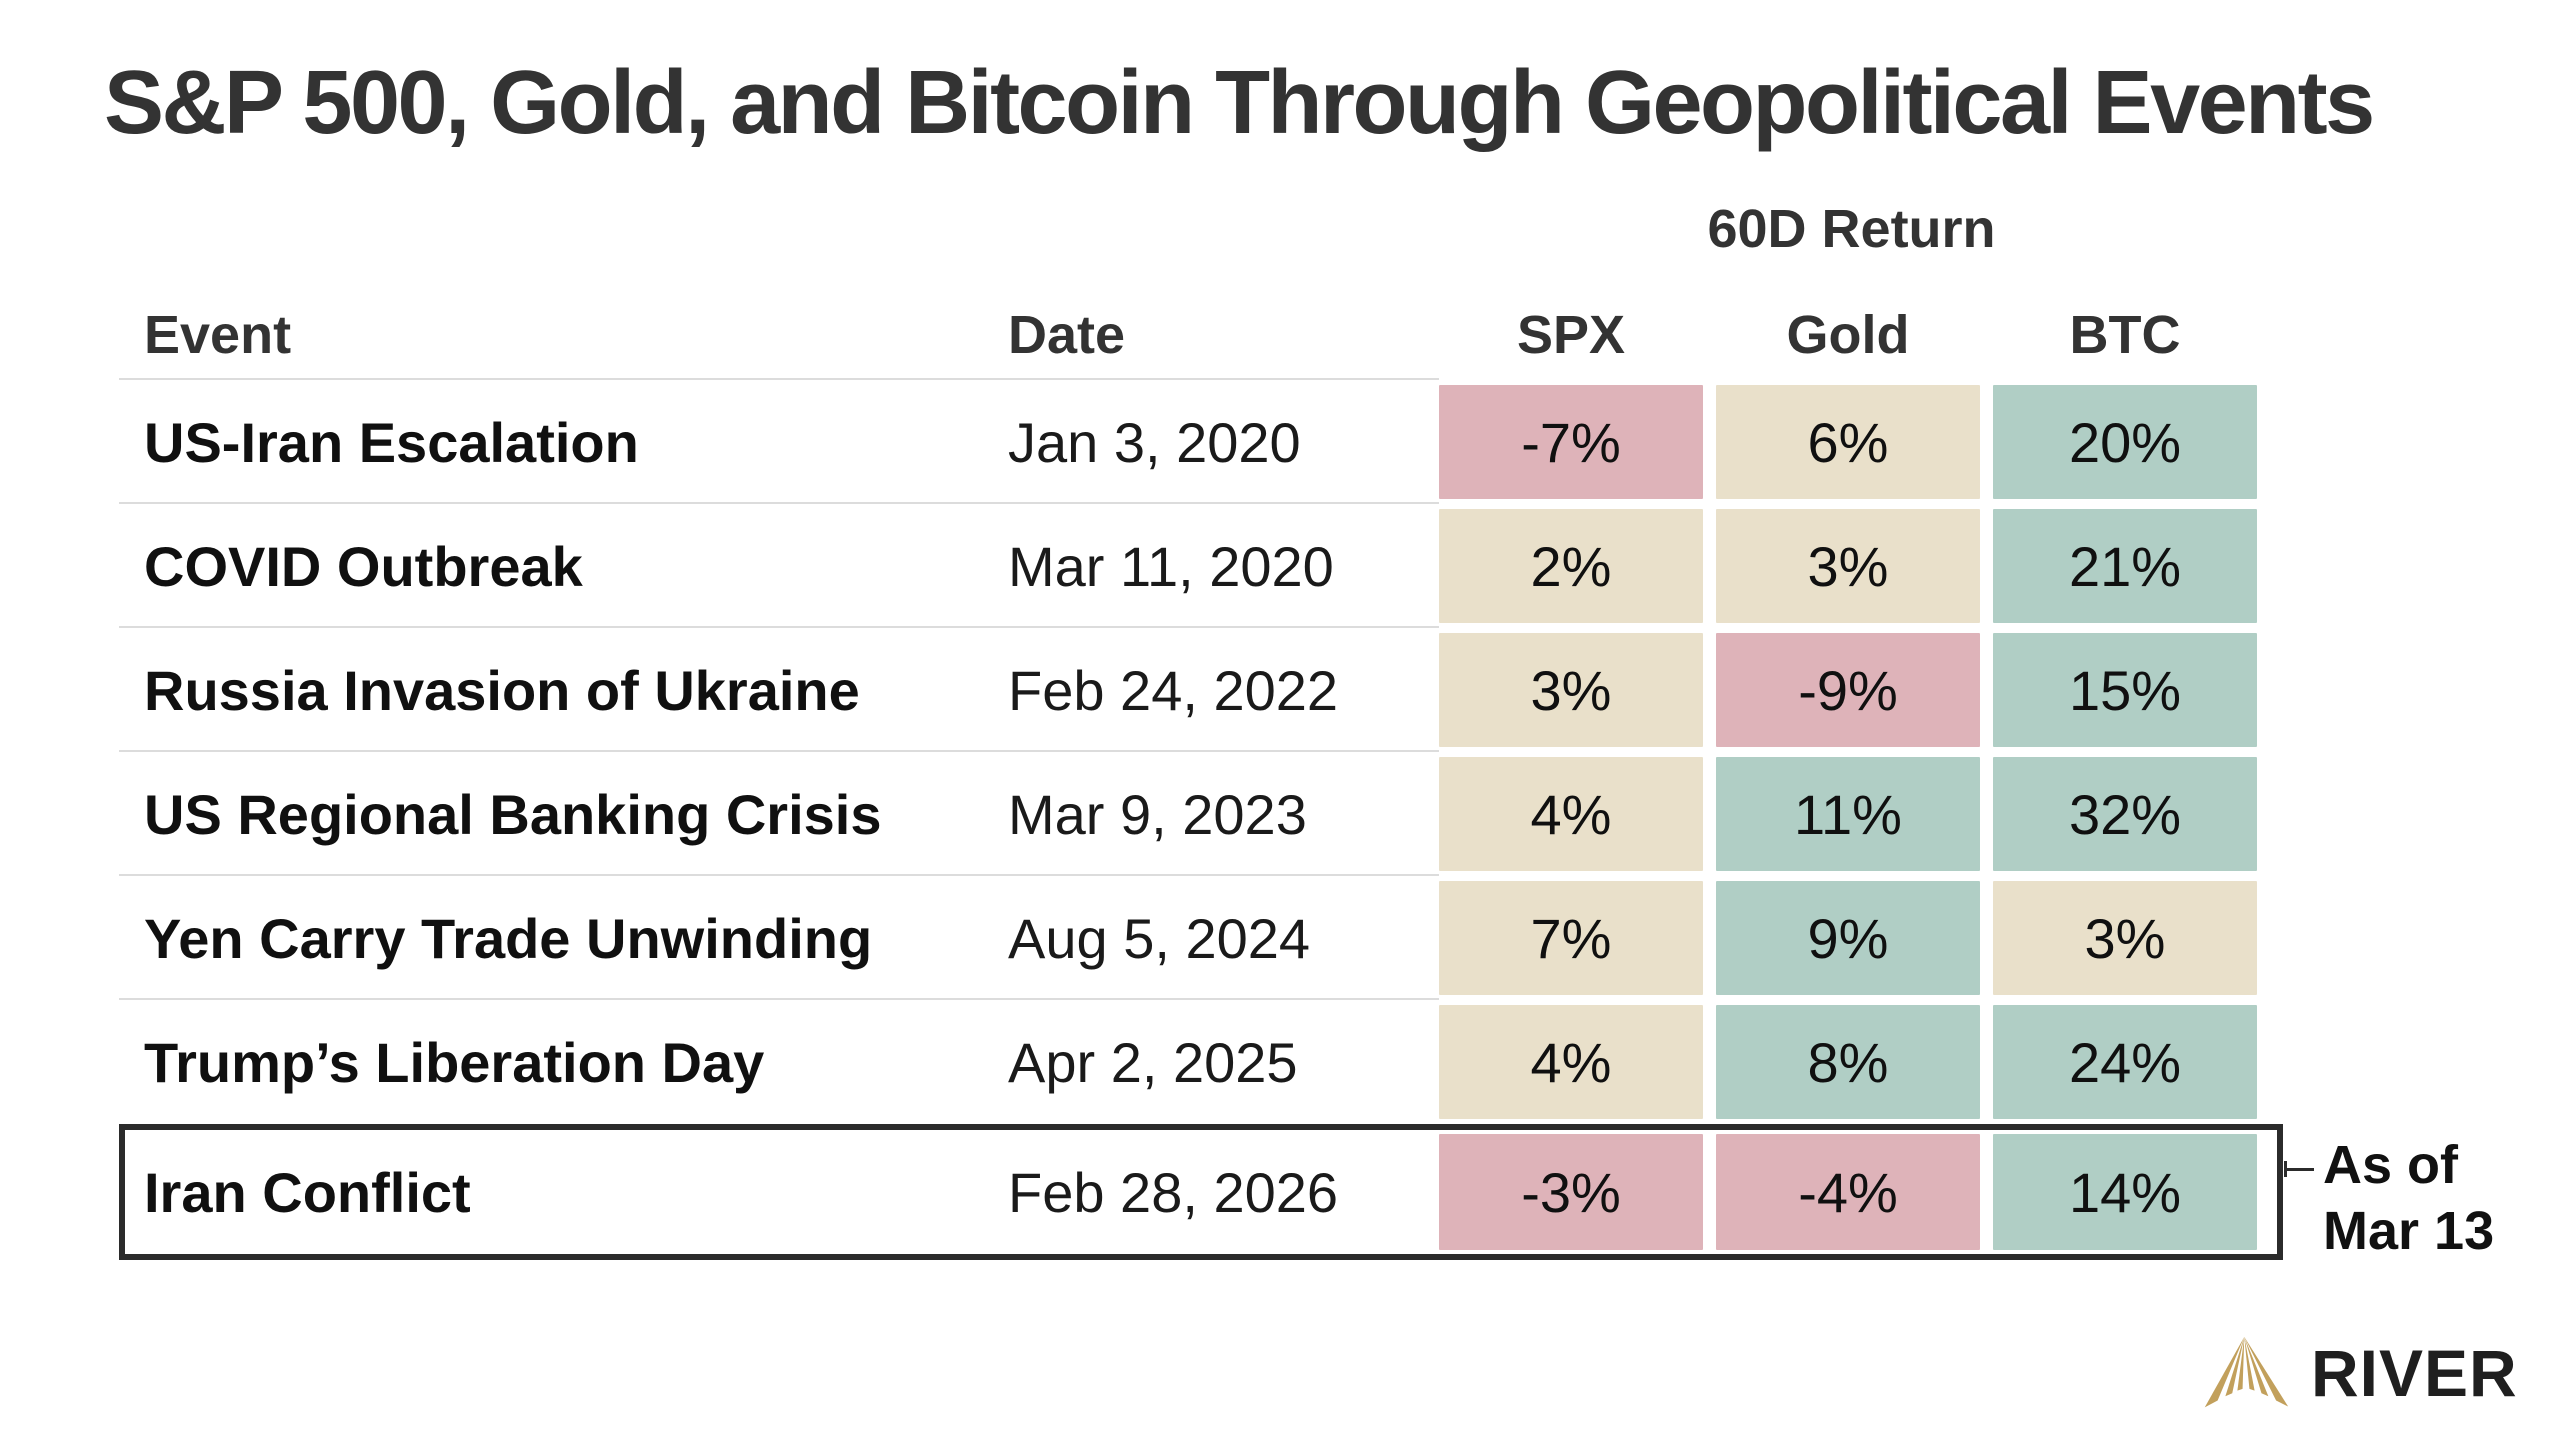 This screenshot has width=2560, height=1440. Describe the element at coordinates (2414, 1373) in the screenshot. I see `river-logo-text: RIVER` at that location.